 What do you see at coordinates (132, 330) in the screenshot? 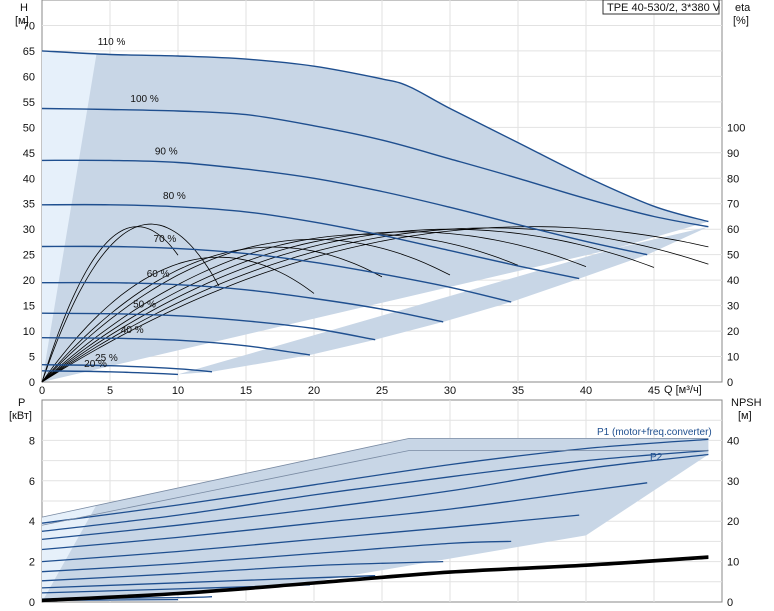
I see `head-curve-label: 40 %` at bounding box center [132, 330].